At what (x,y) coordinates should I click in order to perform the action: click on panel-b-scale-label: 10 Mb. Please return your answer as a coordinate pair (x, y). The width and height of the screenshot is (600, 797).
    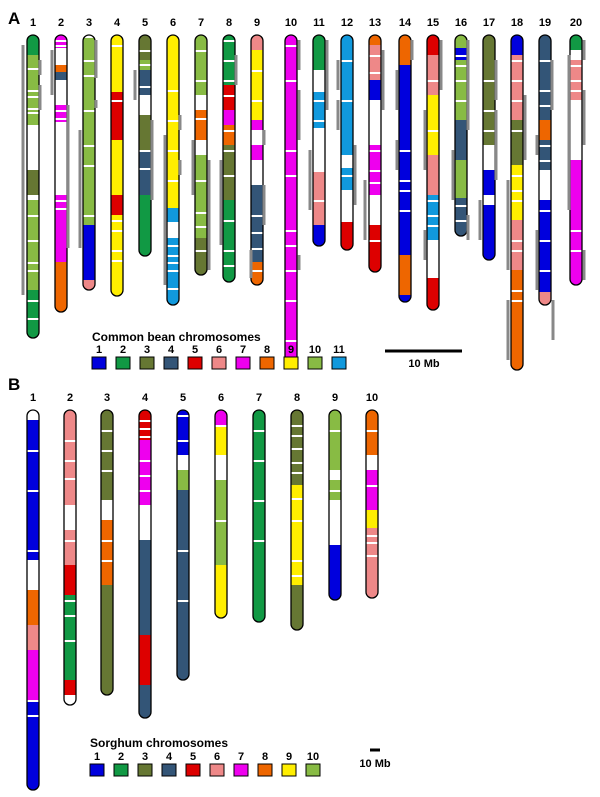
    Looking at the image, I should click on (374, 764).